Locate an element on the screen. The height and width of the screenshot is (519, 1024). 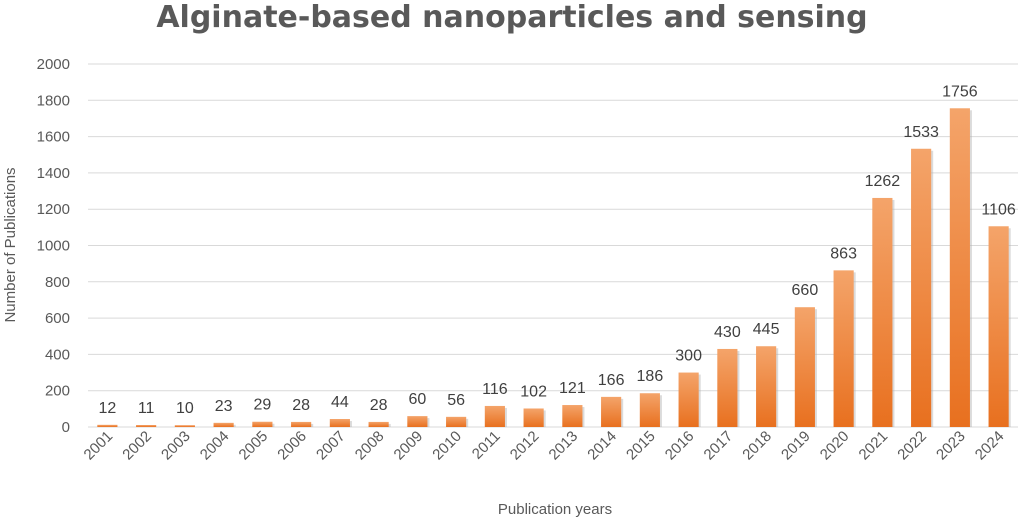
x-axis-label: Publication years is located at coordinates (555, 509).